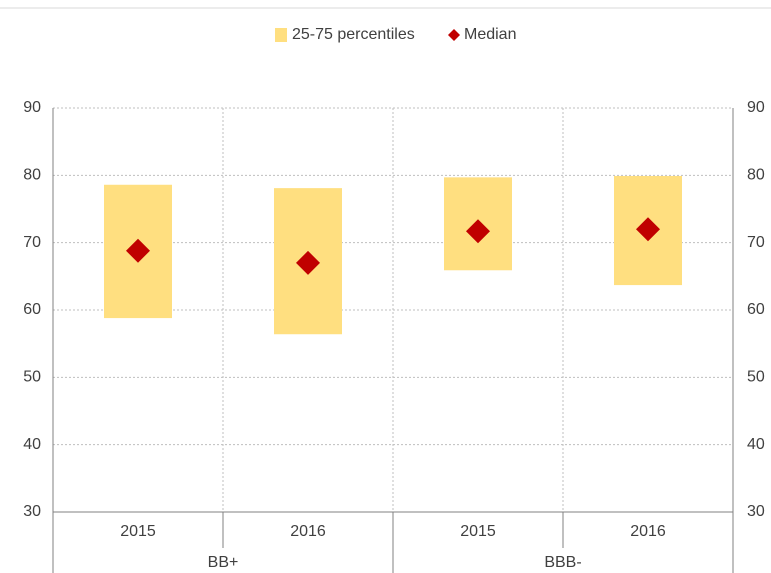  What do you see at coordinates (32, 242) in the screenshot?
I see `y-tick-label: 70` at bounding box center [32, 242].